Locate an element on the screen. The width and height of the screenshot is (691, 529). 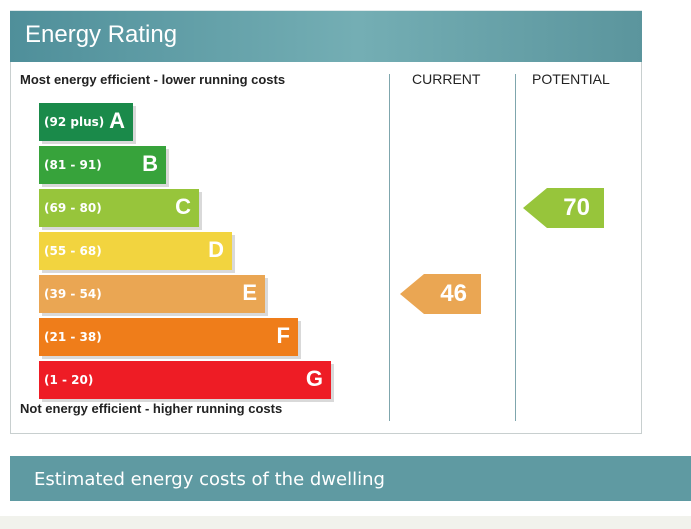
rating-band-e: (39 - 54) E is located at coordinates (152, 294).